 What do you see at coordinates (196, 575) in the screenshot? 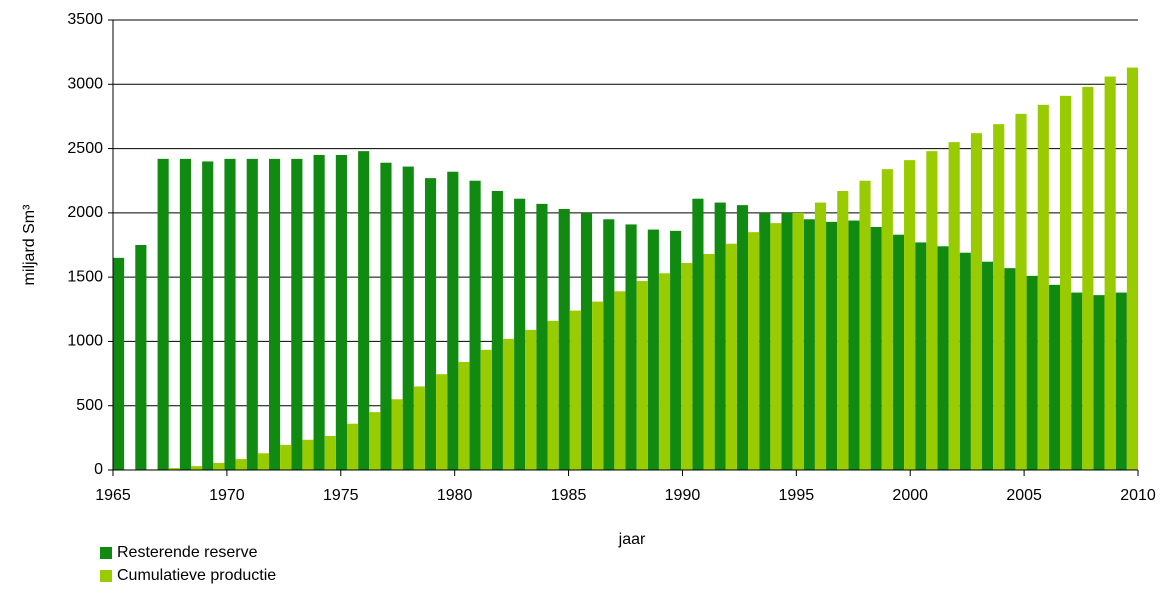
I see `legend-label: Cumulatieve productie` at bounding box center [196, 575].